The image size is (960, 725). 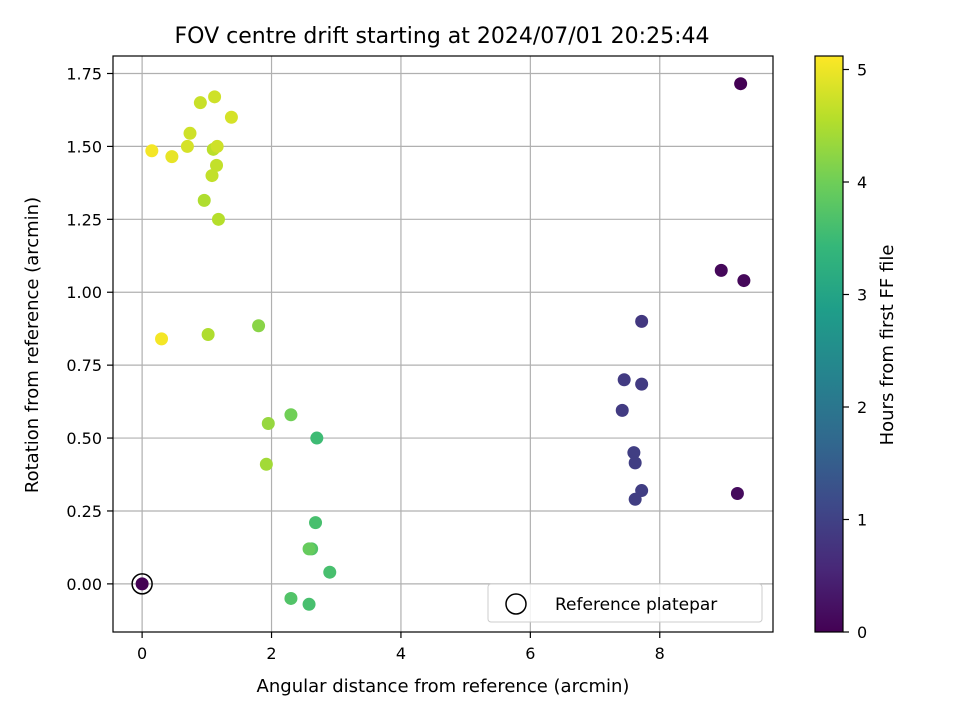 I want to click on reference-data-point, so click(x=142, y=584).